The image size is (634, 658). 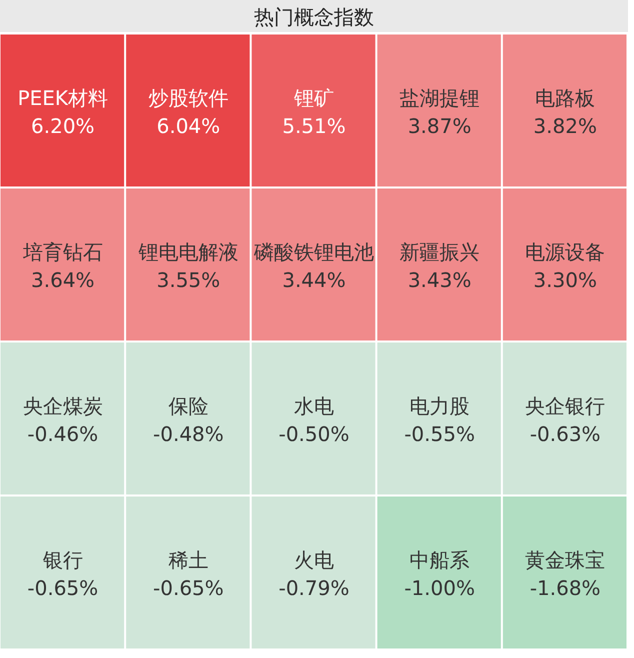 What do you see at coordinates (188, 560) in the screenshot?
I see `category-label: 稀土` at bounding box center [188, 560].